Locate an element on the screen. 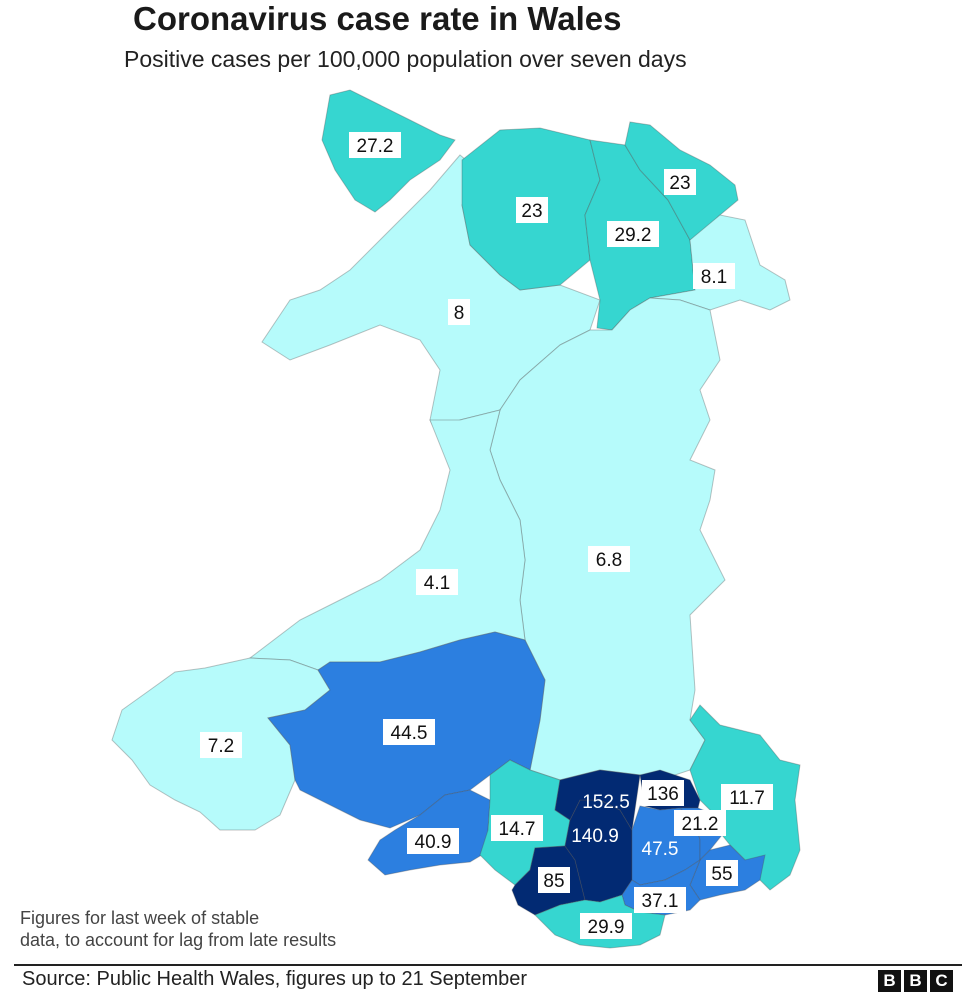 This screenshot has width=976, height=1000. area-label-denbighshire: 29.2 is located at coordinates (633, 234).